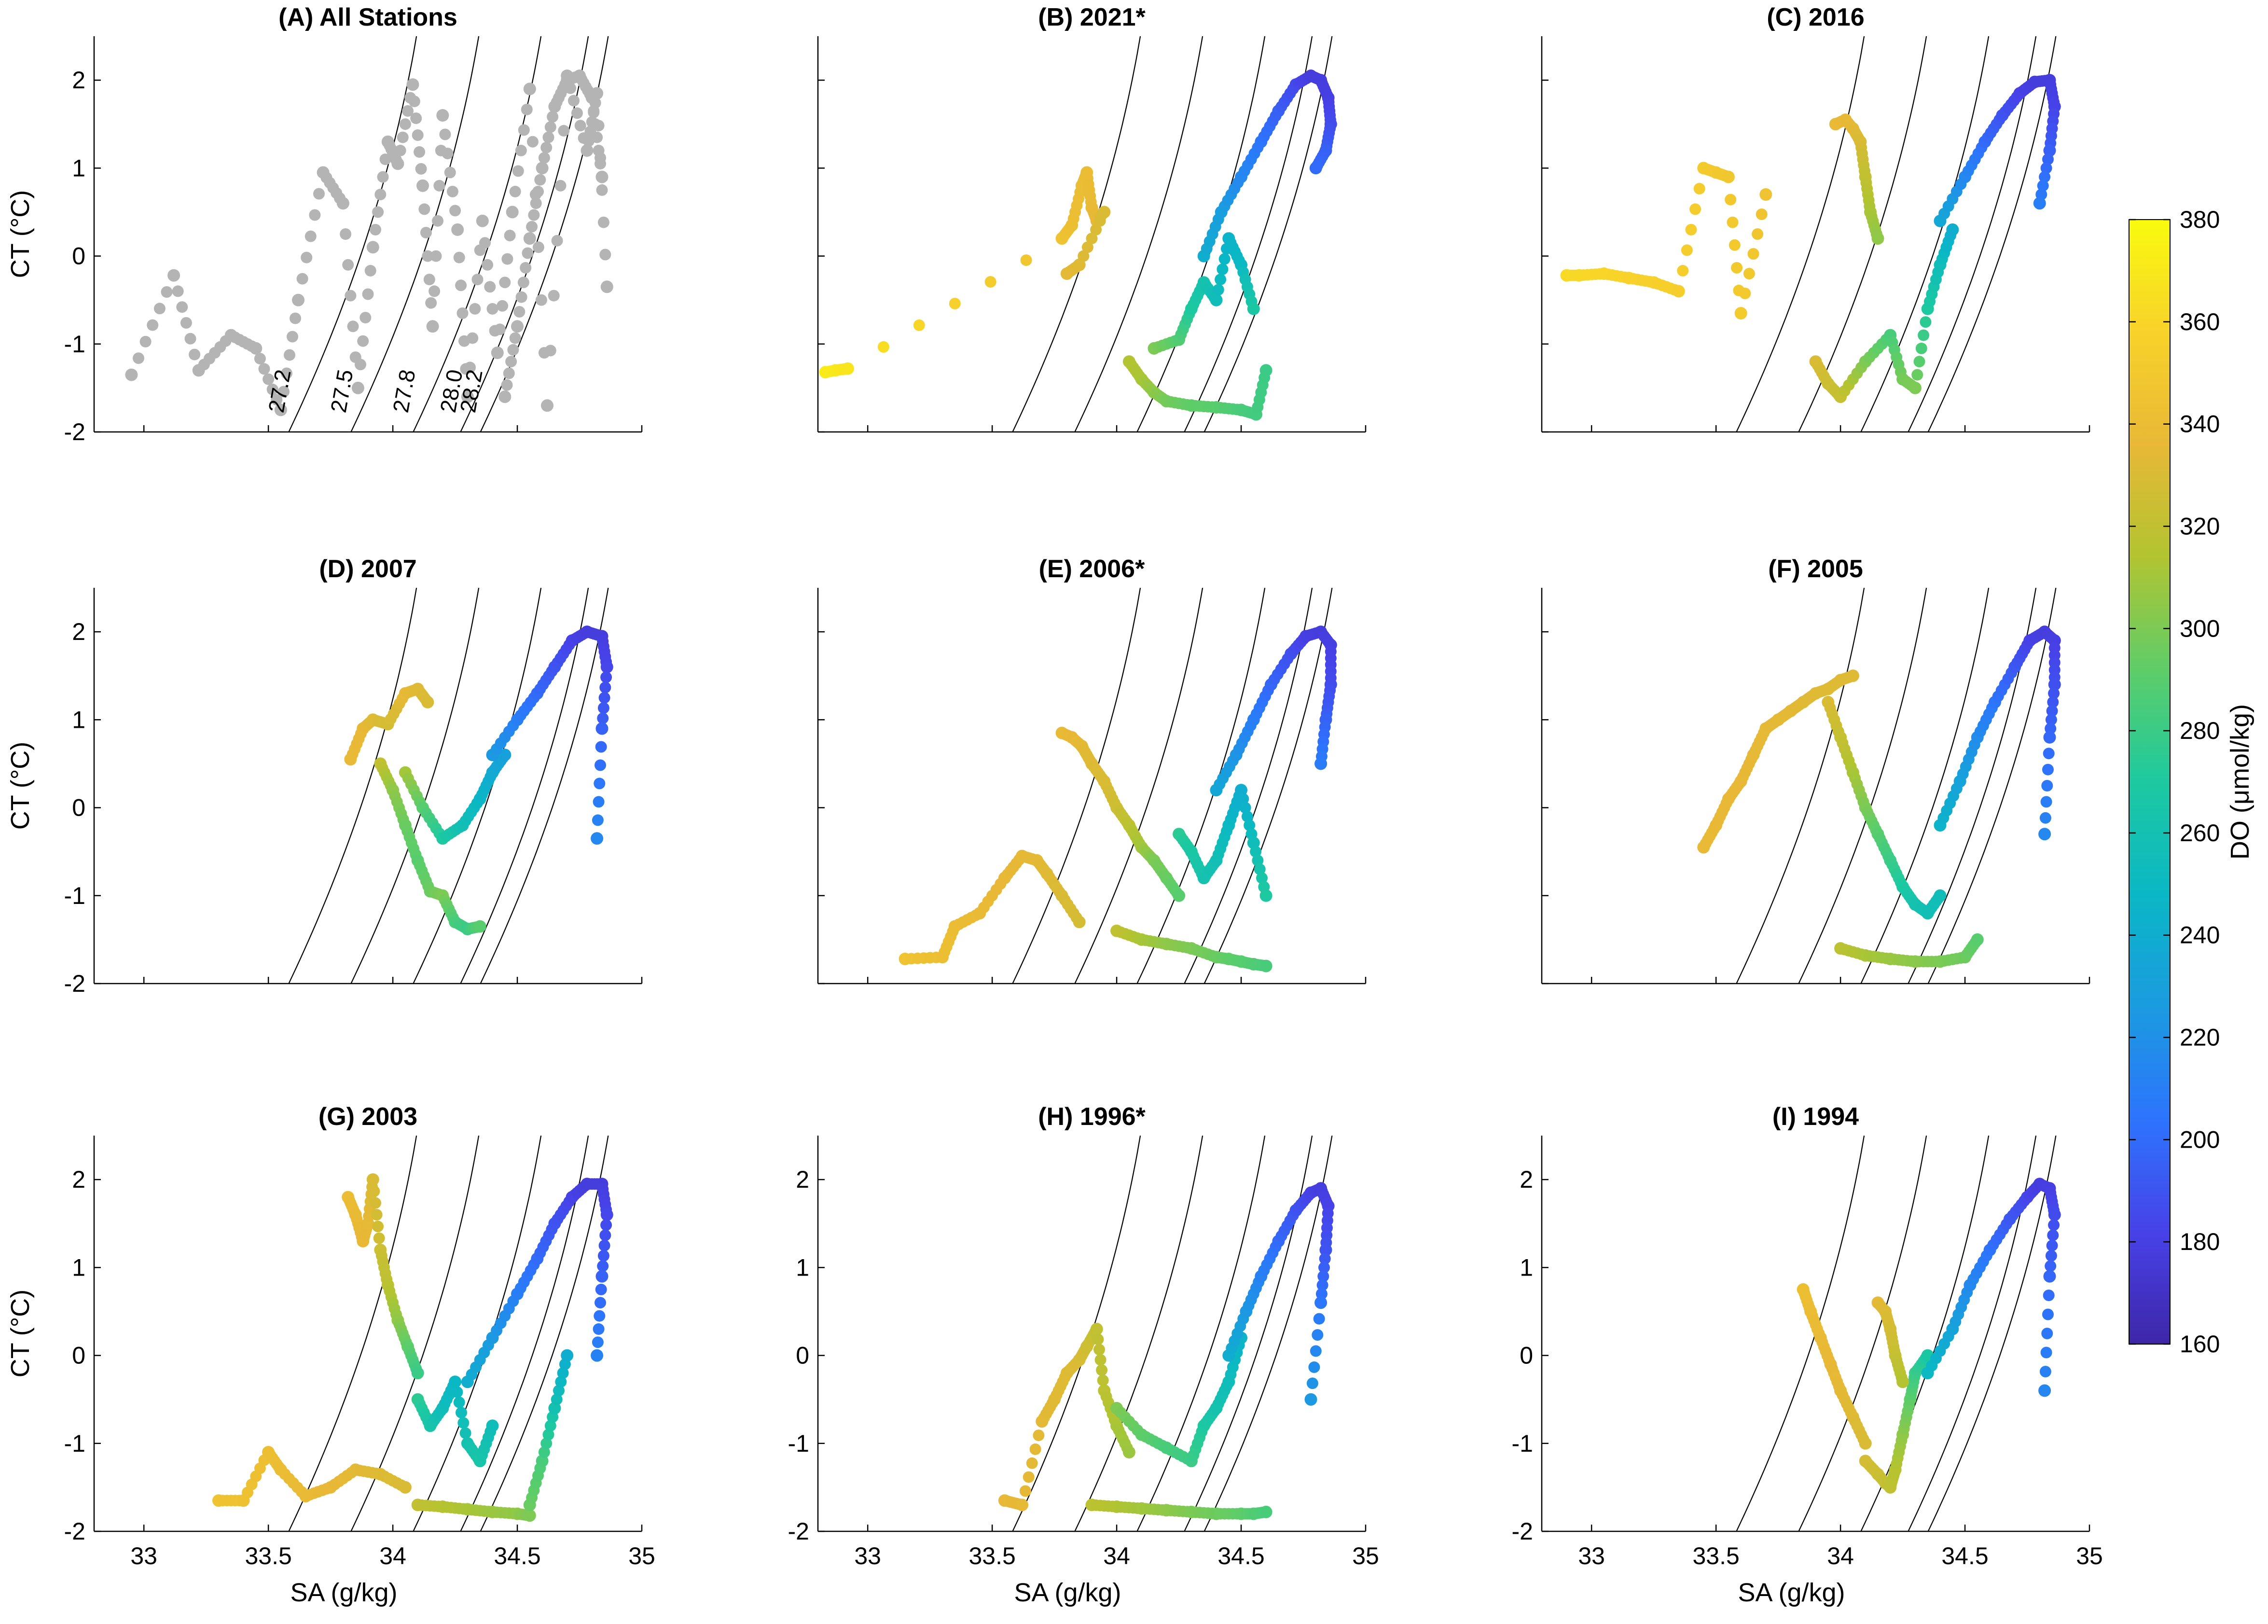  Describe the element at coordinates (2200, 425) in the screenshot. I see `colorbar-tick-label: 340` at that location.